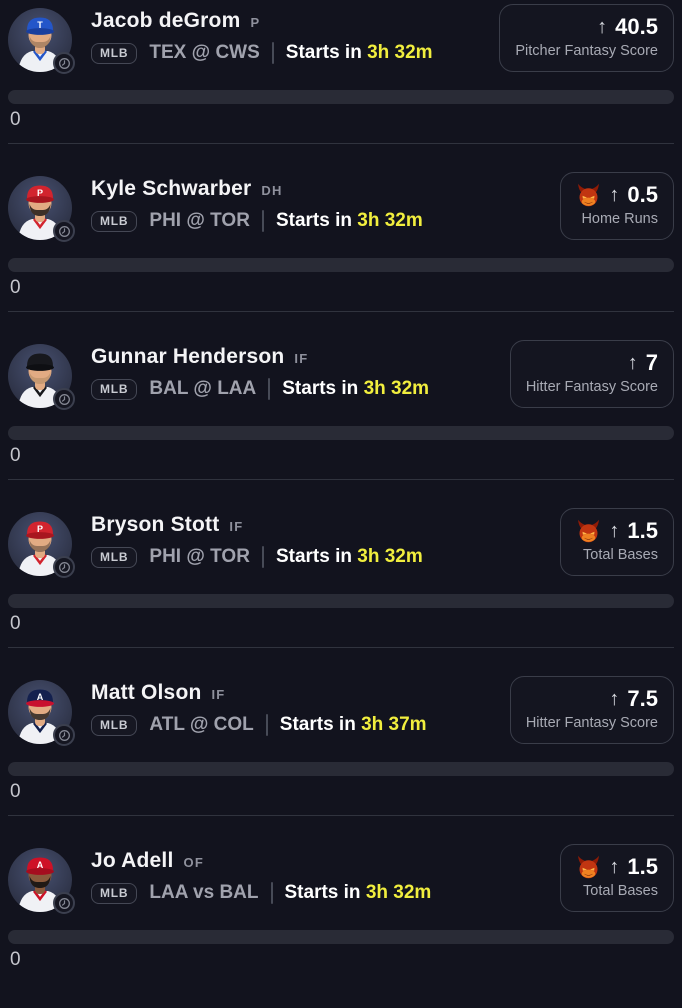 This screenshot has height=1008, width=682. I want to click on player-avatar: T, so click(41, 41).